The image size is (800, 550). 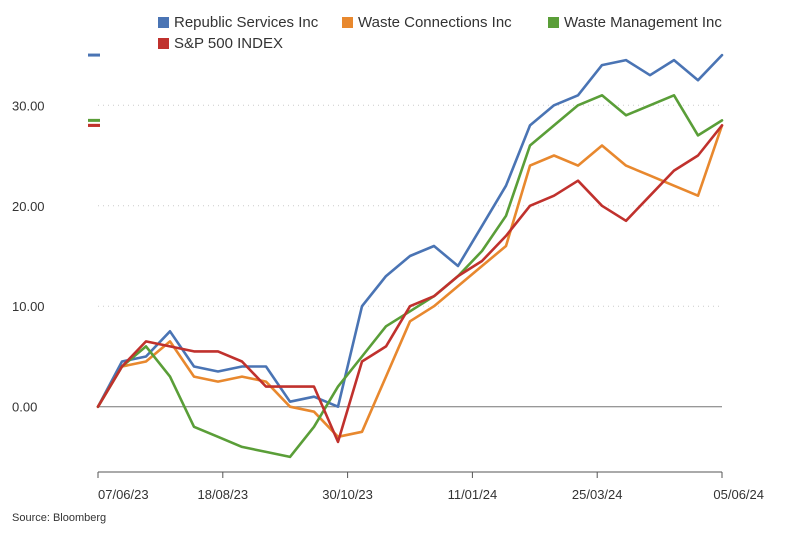 I want to click on legend-label-waste-management: Waste Management Inc, so click(x=643, y=22).